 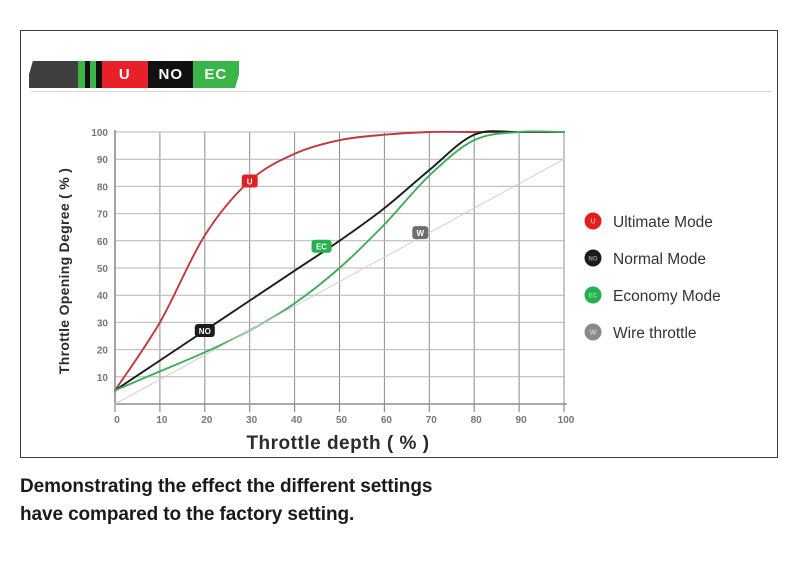 What do you see at coordinates (103, 160) in the screenshot?
I see `y-tick-label: 90` at bounding box center [103, 160].